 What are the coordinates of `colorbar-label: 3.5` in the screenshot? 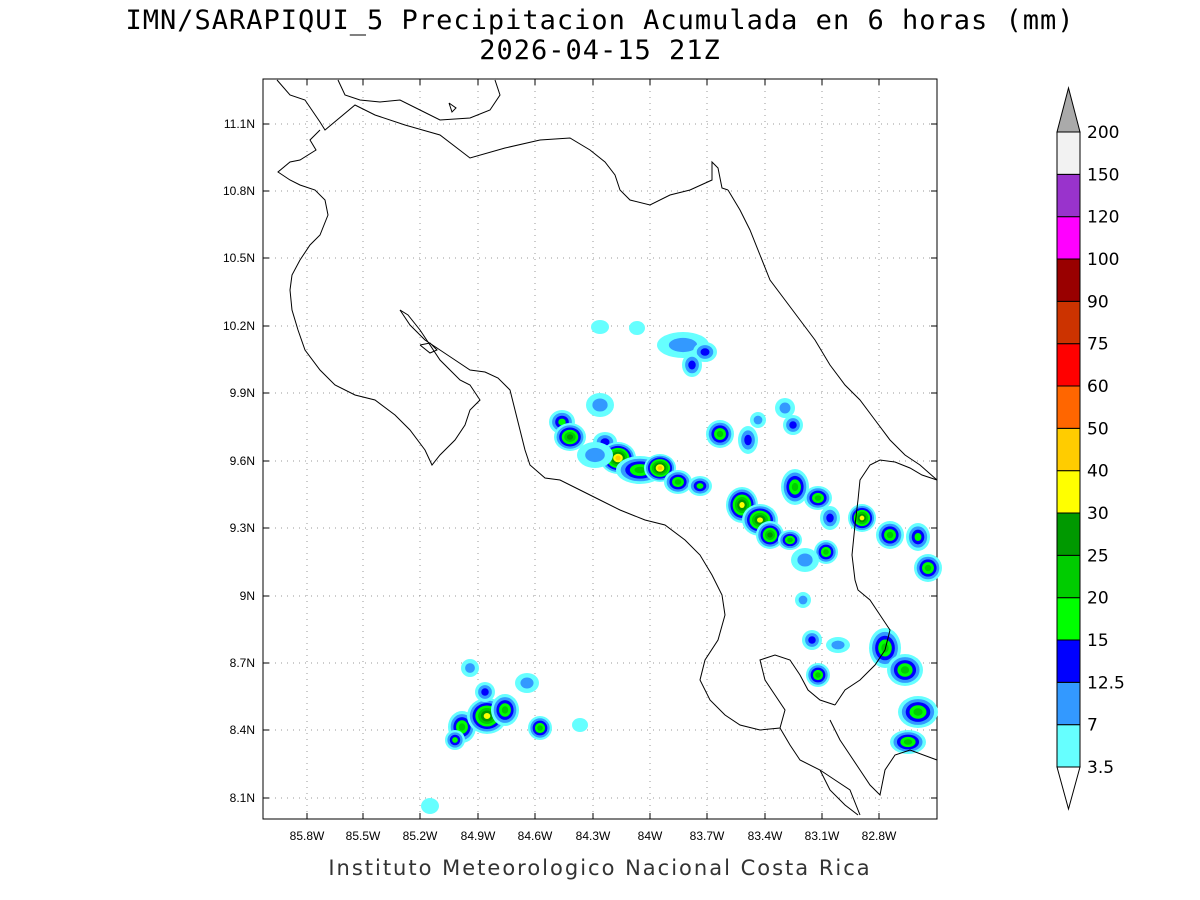 It's located at (1100, 768).